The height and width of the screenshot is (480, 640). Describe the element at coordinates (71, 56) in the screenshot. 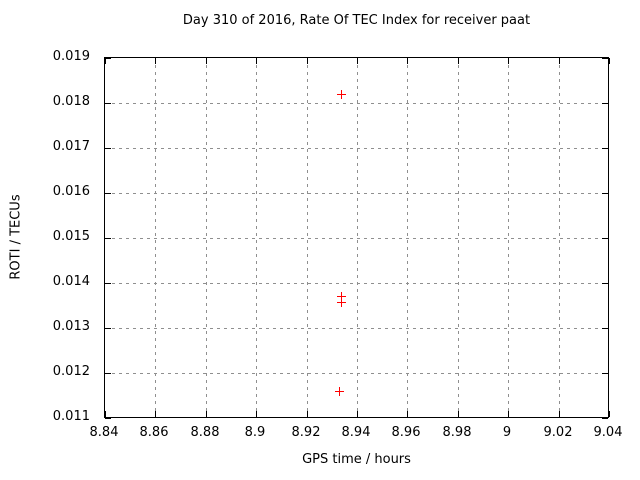

I see `y-tick-label: 0.019` at that location.